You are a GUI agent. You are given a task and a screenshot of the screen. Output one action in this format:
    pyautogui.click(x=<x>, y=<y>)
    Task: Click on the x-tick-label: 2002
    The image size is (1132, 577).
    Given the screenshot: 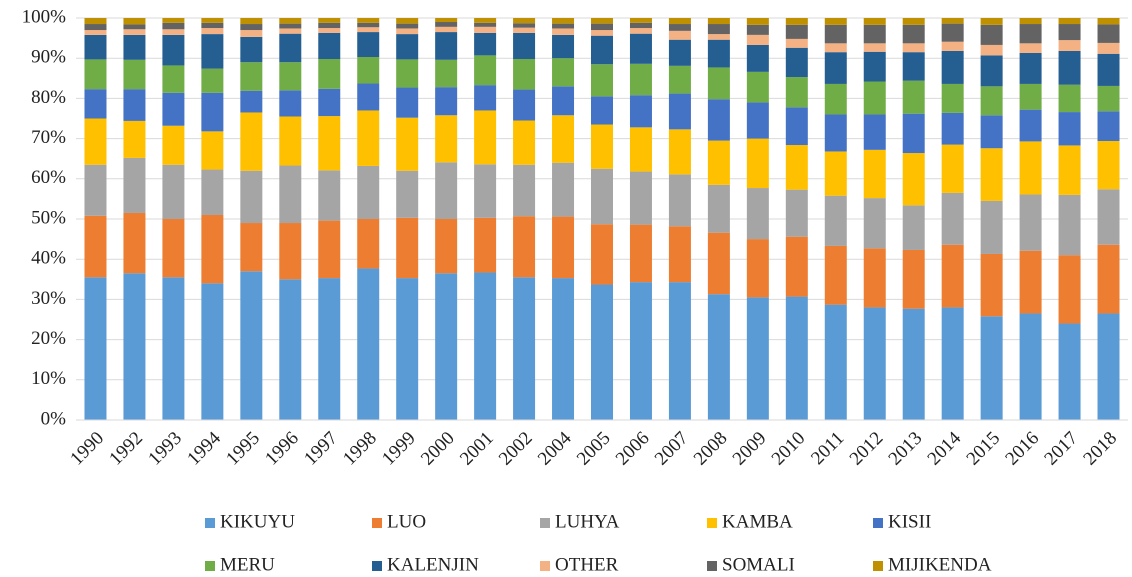 What is the action you would take?
    pyautogui.click(x=516, y=449)
    